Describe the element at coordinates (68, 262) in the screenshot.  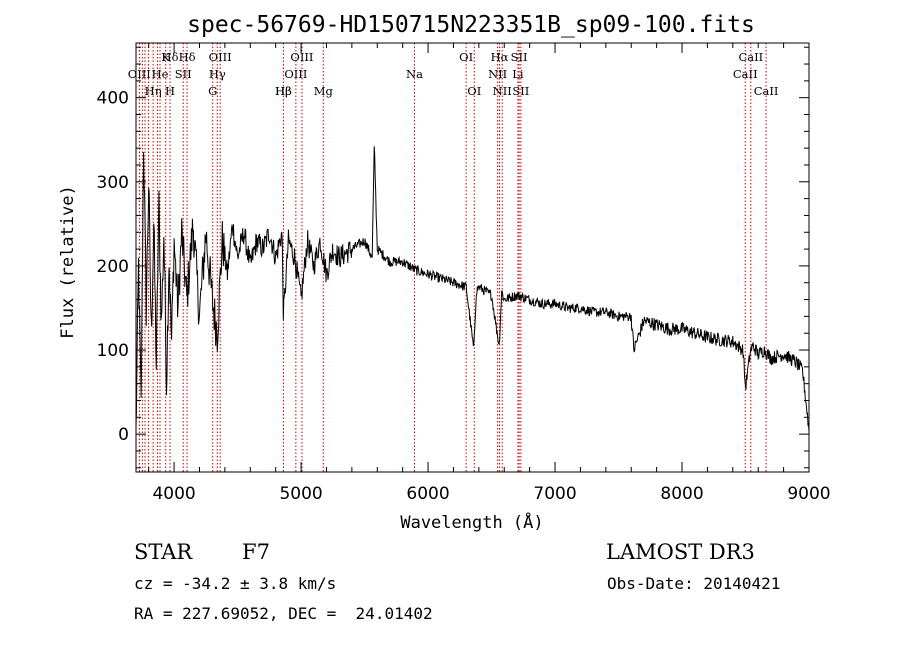
I see `y-axis-label: Flux (relative)` at that location.